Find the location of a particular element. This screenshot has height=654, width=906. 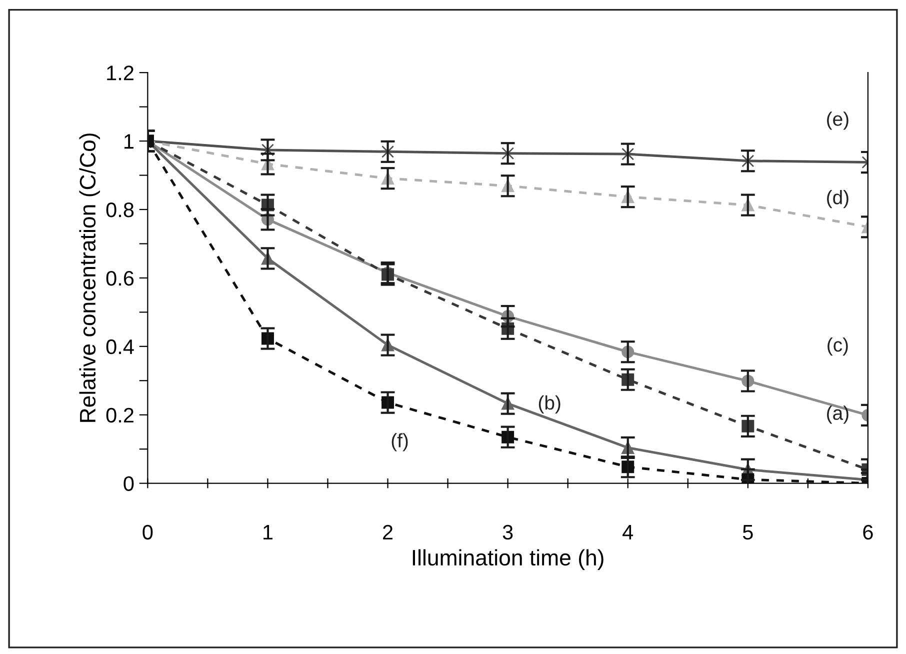

annotation: (b) is located at coordinates (549, 404).